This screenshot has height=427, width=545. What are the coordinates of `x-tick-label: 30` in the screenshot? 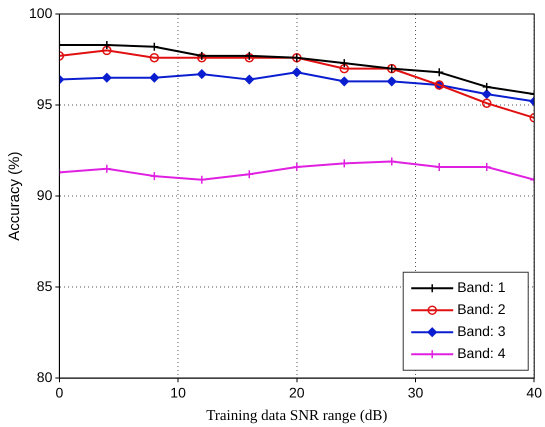 It's located at (416, 392).